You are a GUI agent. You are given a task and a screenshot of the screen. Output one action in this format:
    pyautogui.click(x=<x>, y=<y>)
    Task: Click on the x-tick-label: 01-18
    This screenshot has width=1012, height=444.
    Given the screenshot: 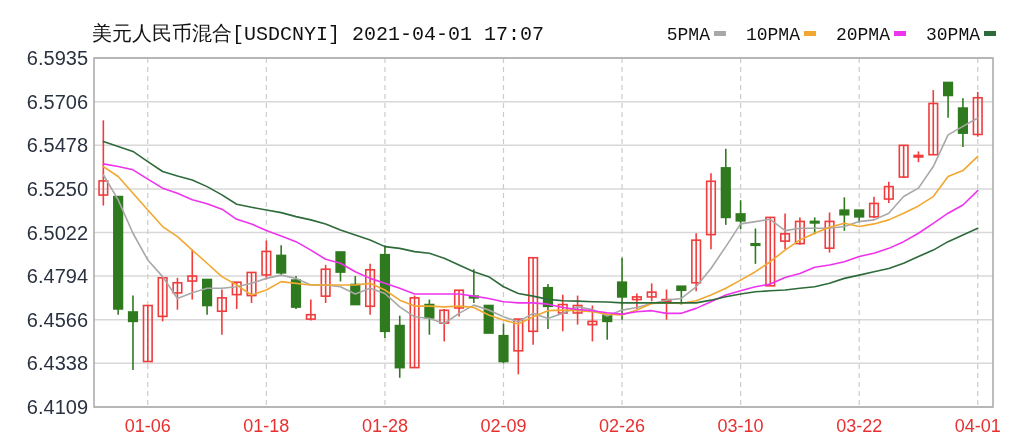 What is the action you would take?
    pyautogui.click(x=266, y=426)
    